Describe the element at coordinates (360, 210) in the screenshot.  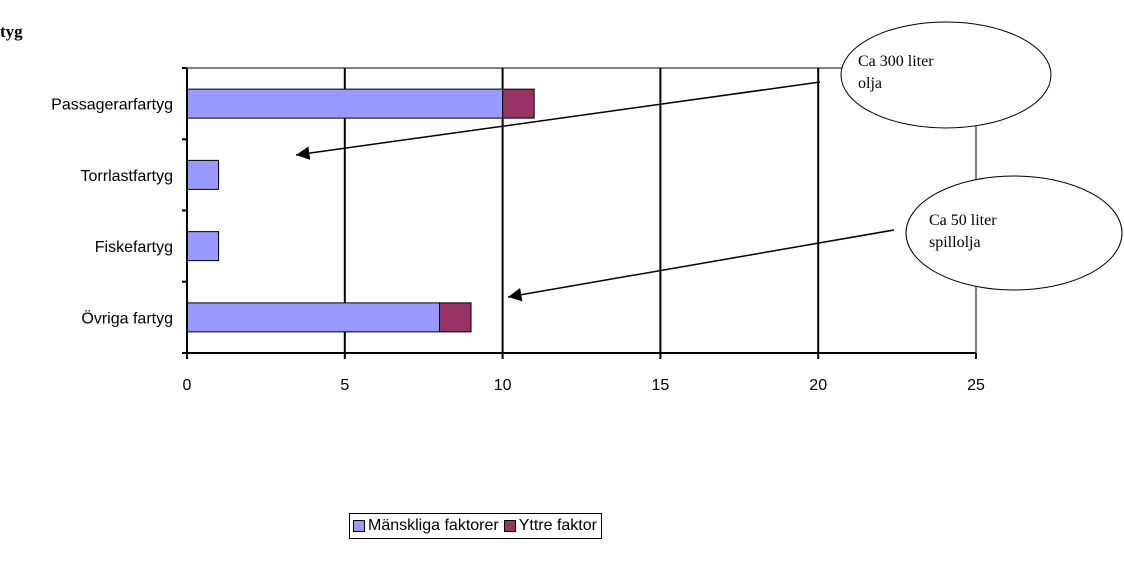
I see `bars` at that location.